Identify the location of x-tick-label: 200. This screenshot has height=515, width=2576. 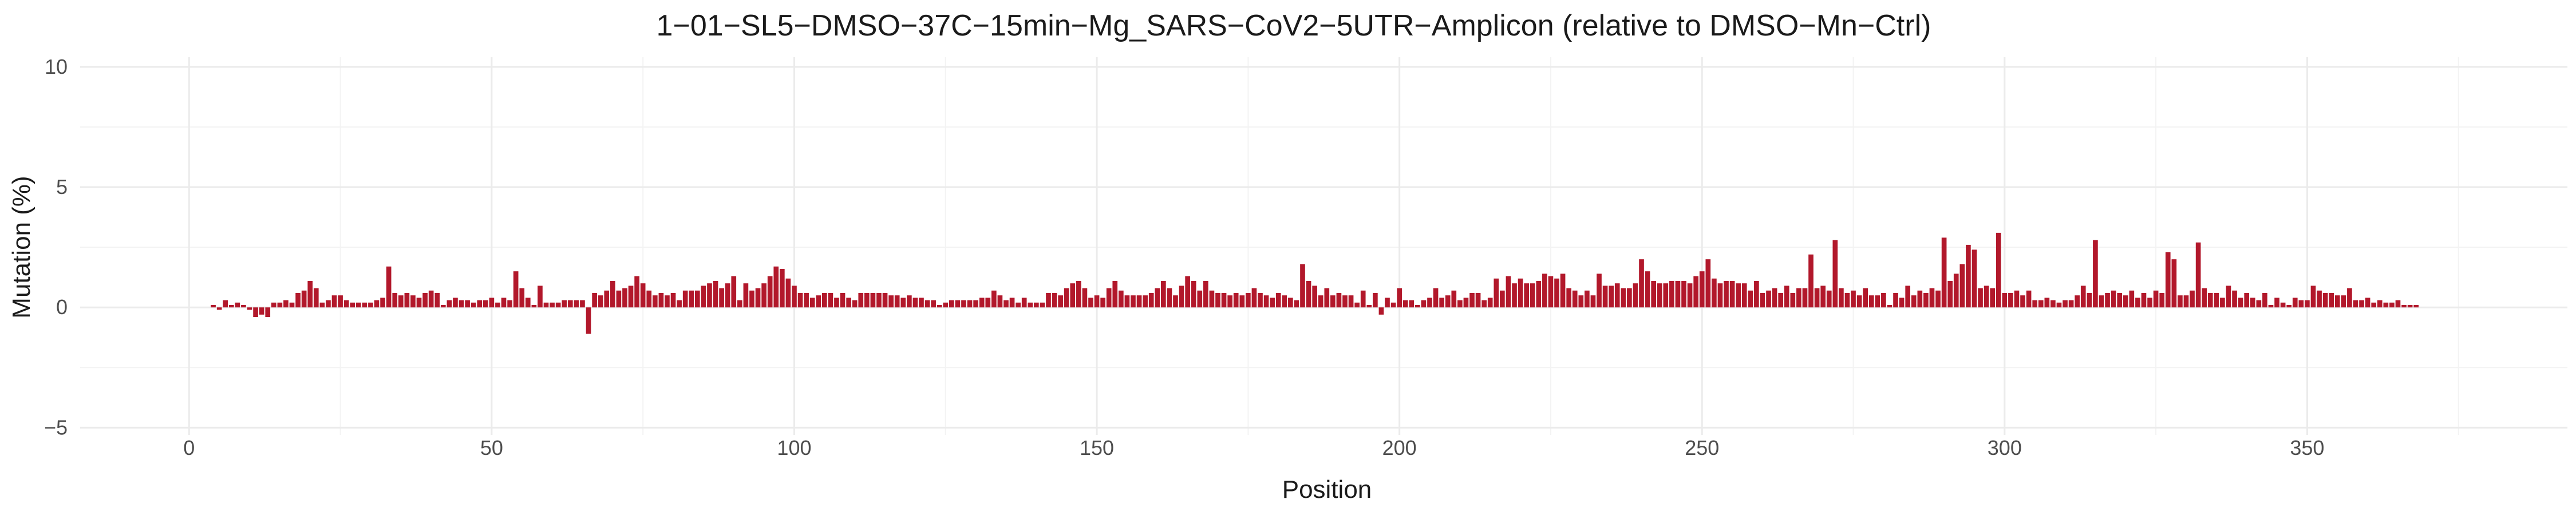
(1400, 447).